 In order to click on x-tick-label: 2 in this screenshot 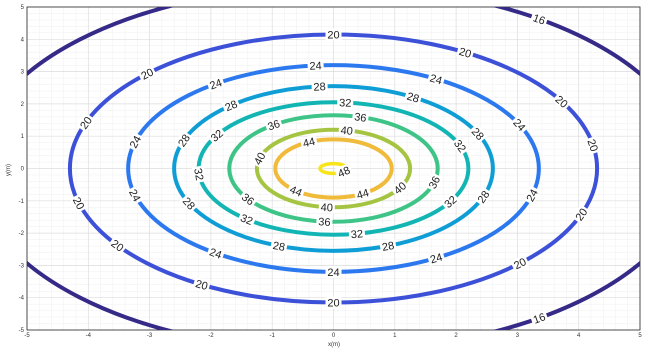, I will do `click(456, 336)`.